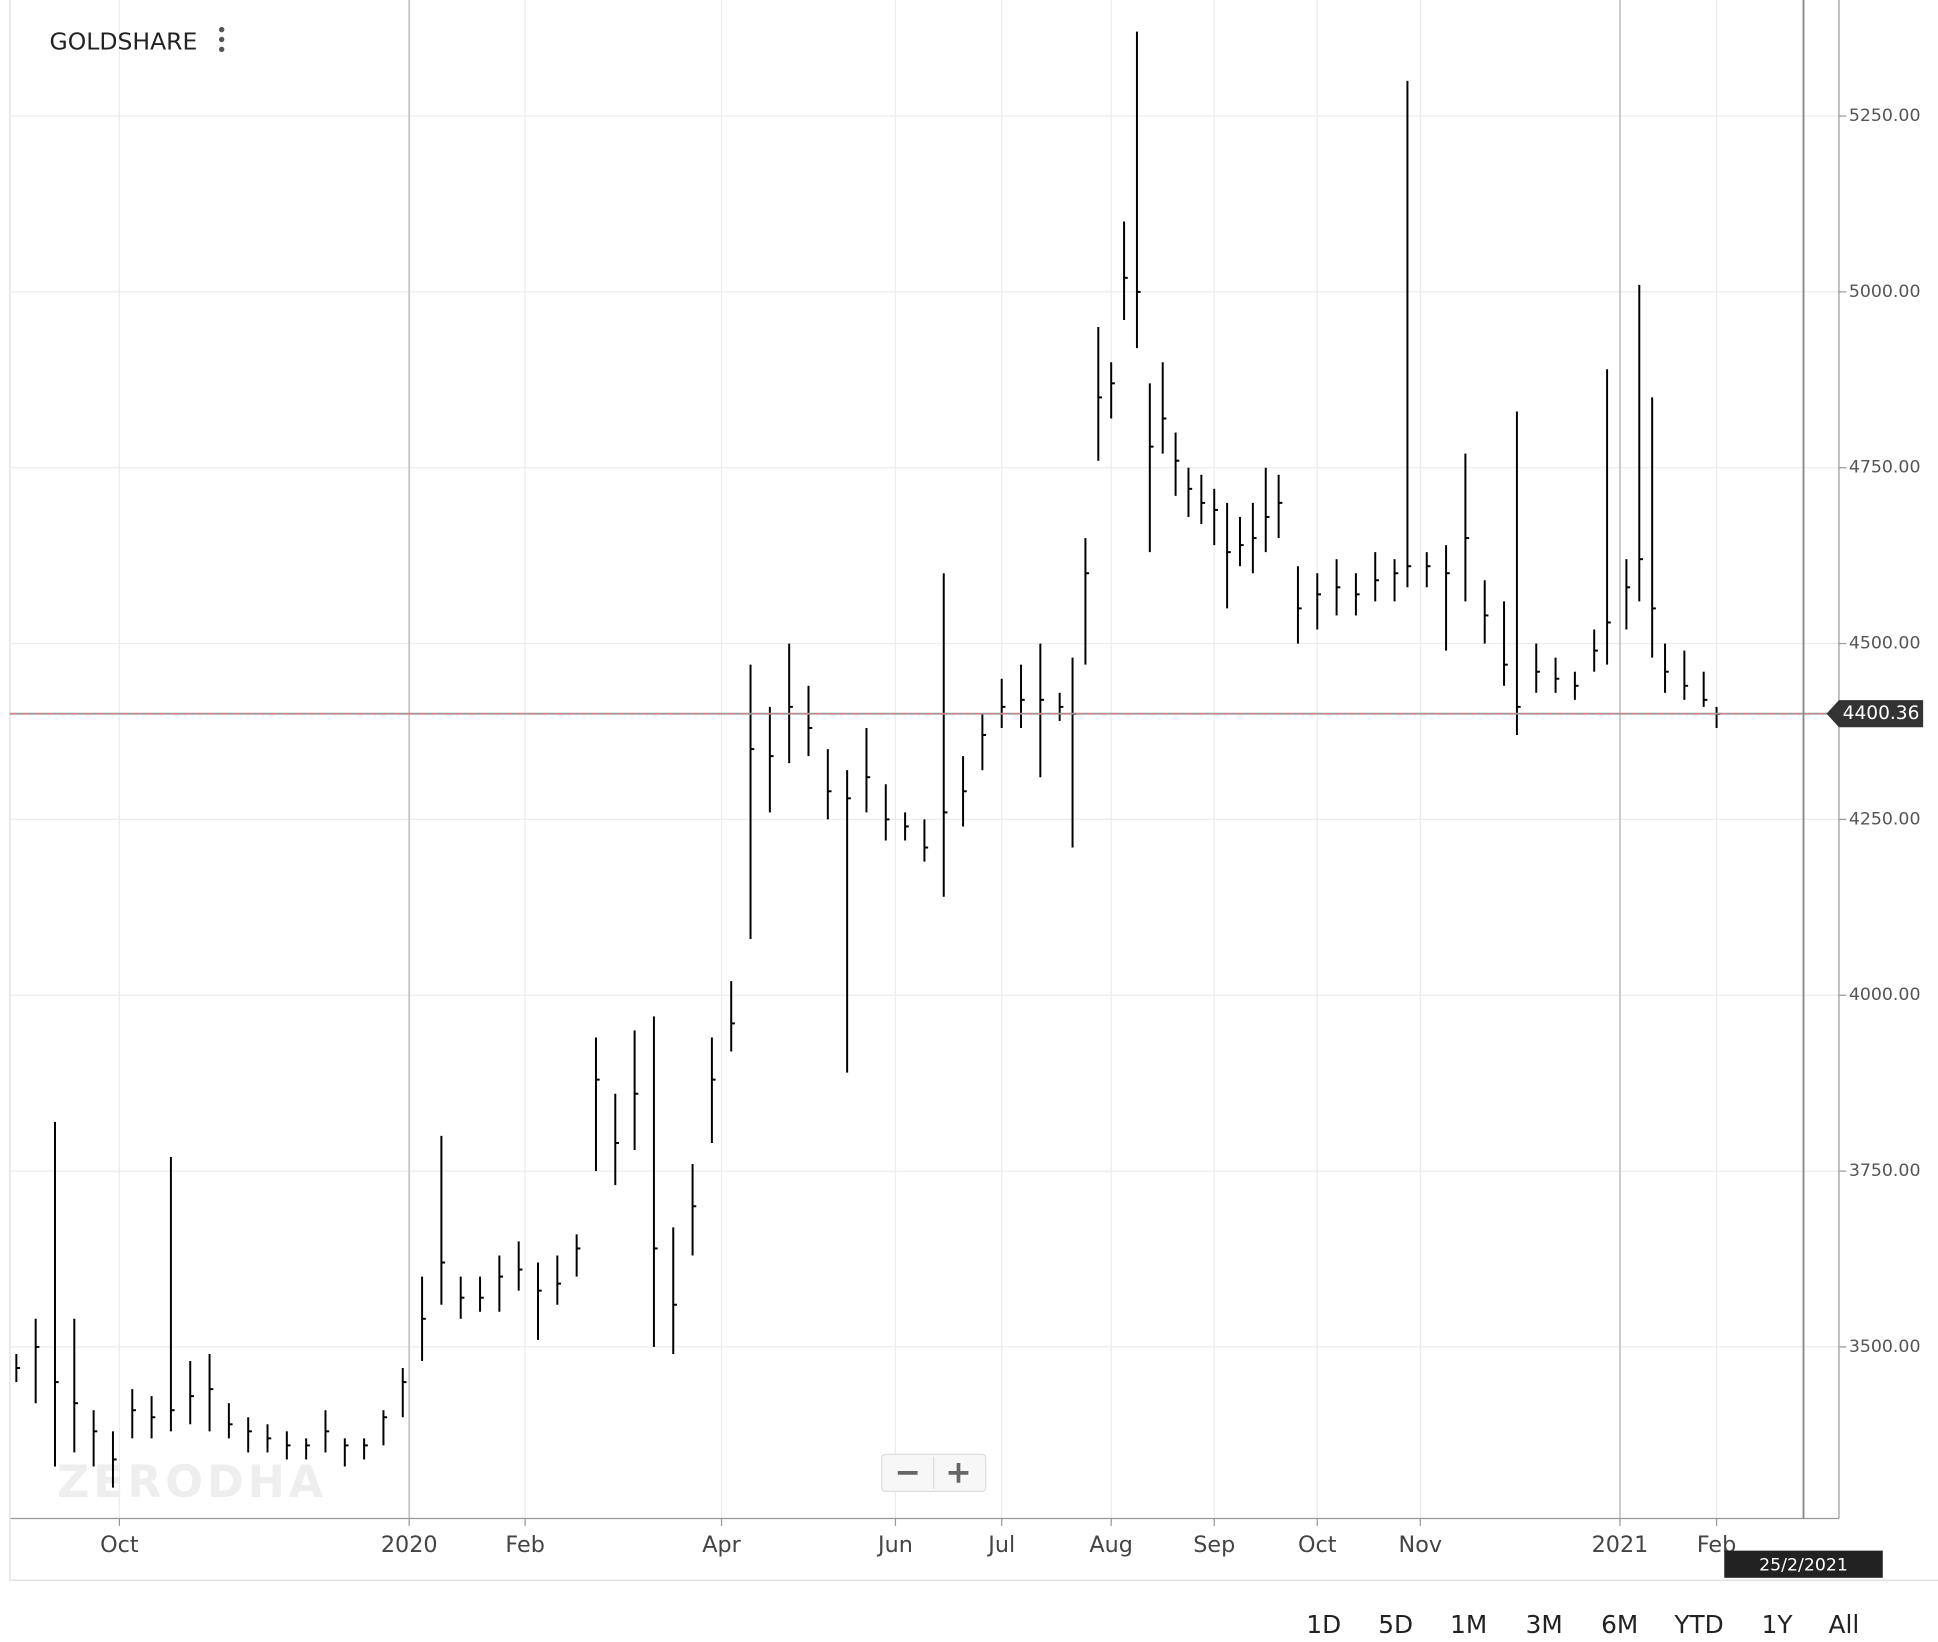  What do you see at coordinates (1885, 1171) in the screenshot?
I see `y-tick-label: 3750.00` at bounding box center [1885, 1171].